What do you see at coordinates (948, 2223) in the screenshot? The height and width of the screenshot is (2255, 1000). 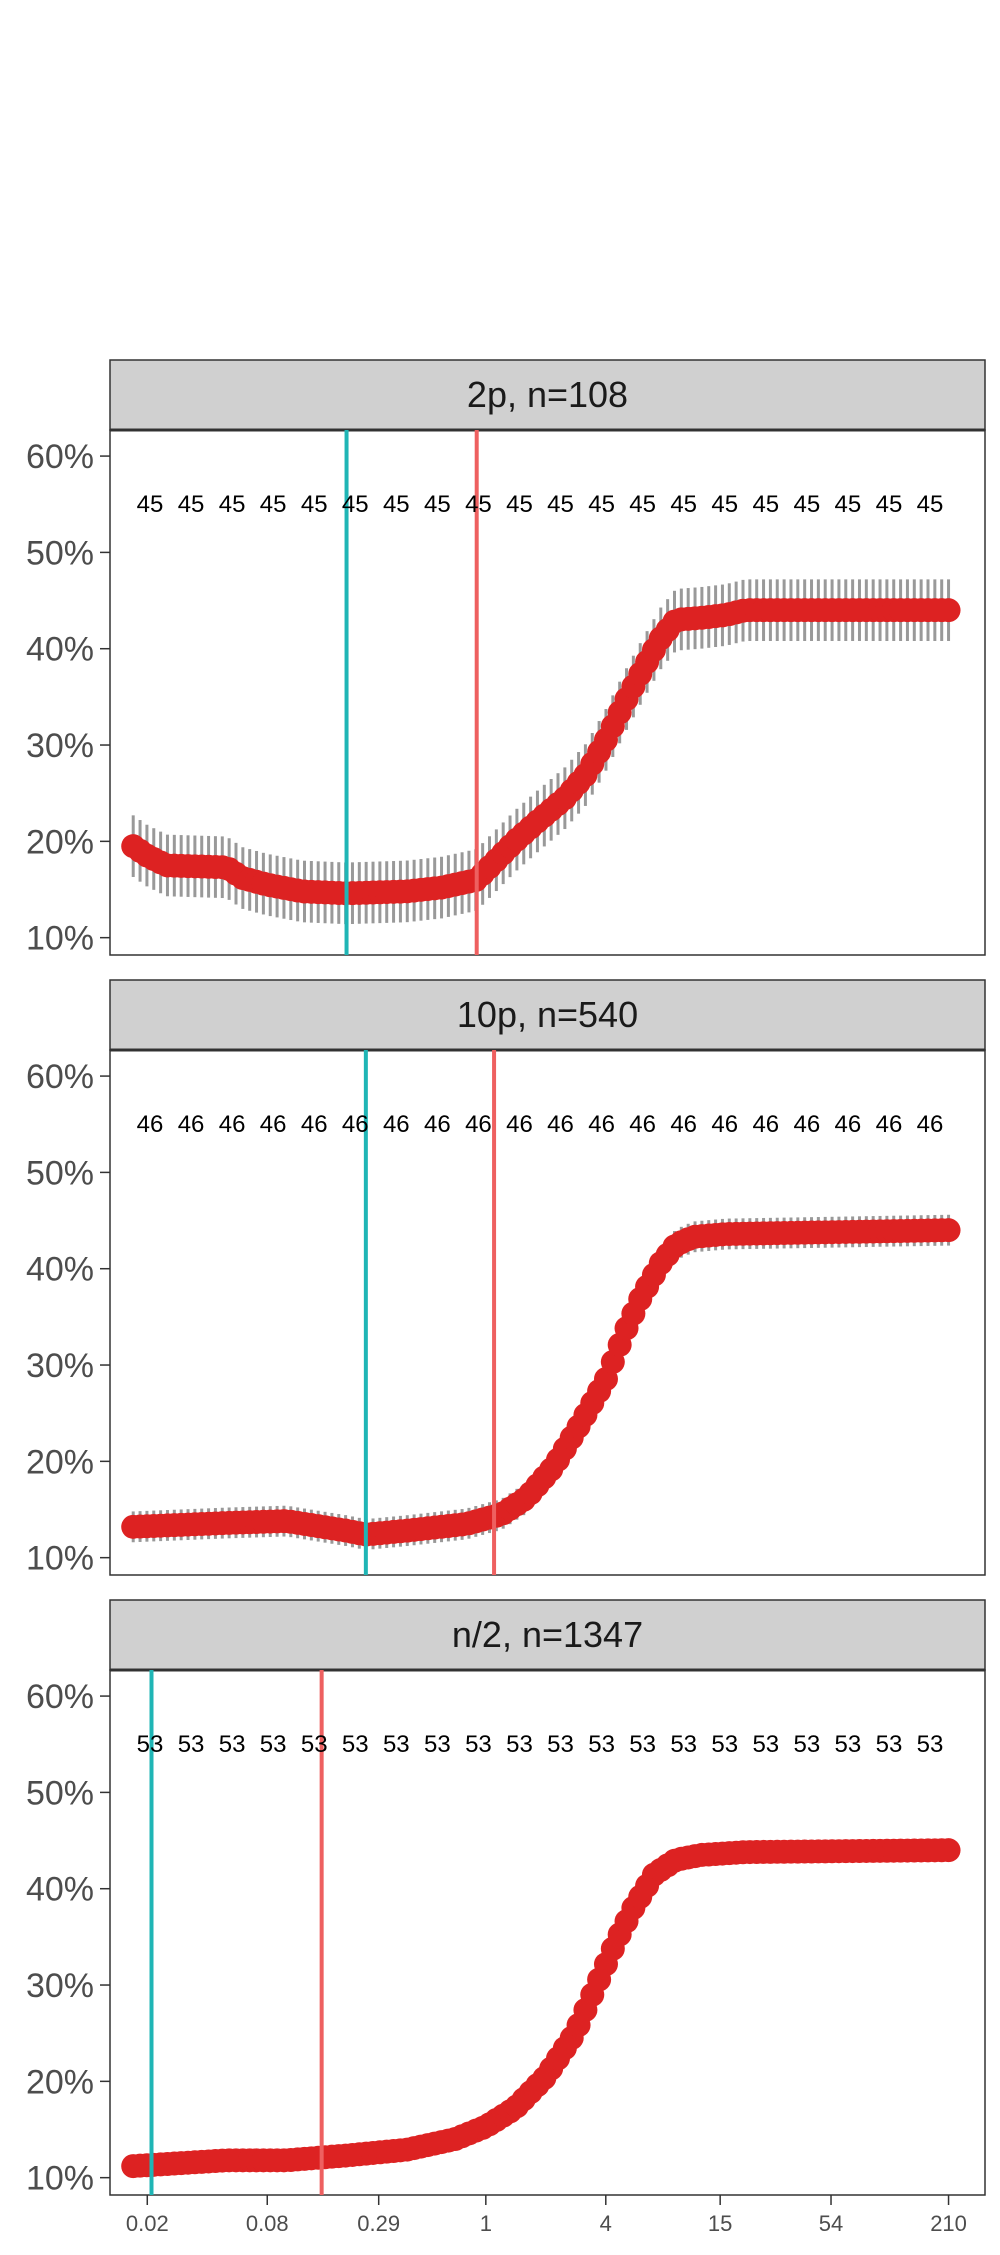 I see `x-tick-label: 210` at bounding box center [948, 2223].